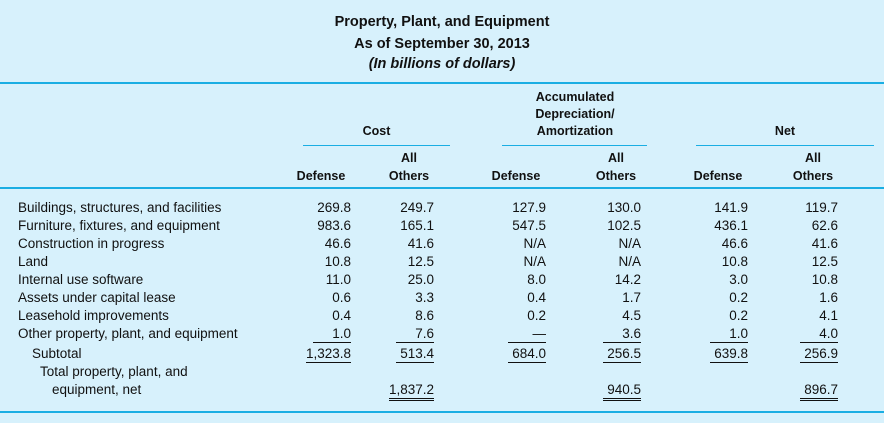  What do you see at coordinates (819, 334) in the screenshot?
I see `cell-others-net: 4.0` at bounding box center [819, 334].